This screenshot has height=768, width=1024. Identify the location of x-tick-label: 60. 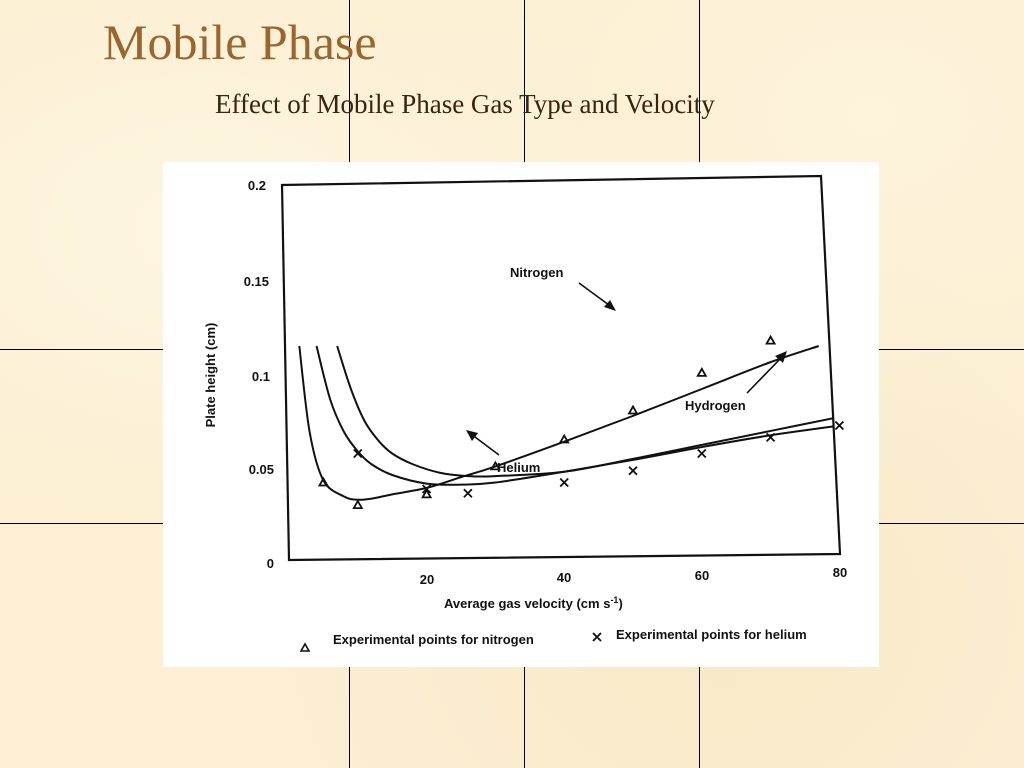
(702, 575).